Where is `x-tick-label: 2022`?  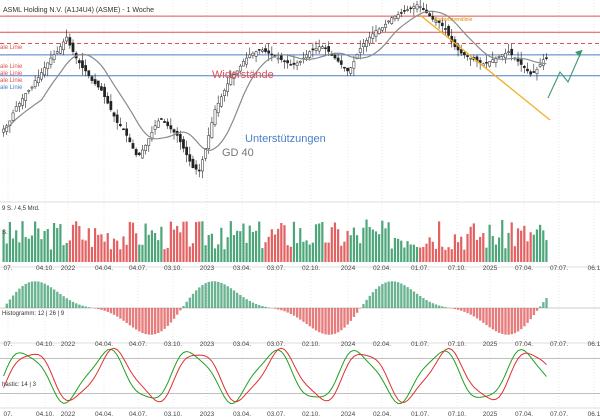
x-tick-label: 2022 is located at coordinates (68, 414).